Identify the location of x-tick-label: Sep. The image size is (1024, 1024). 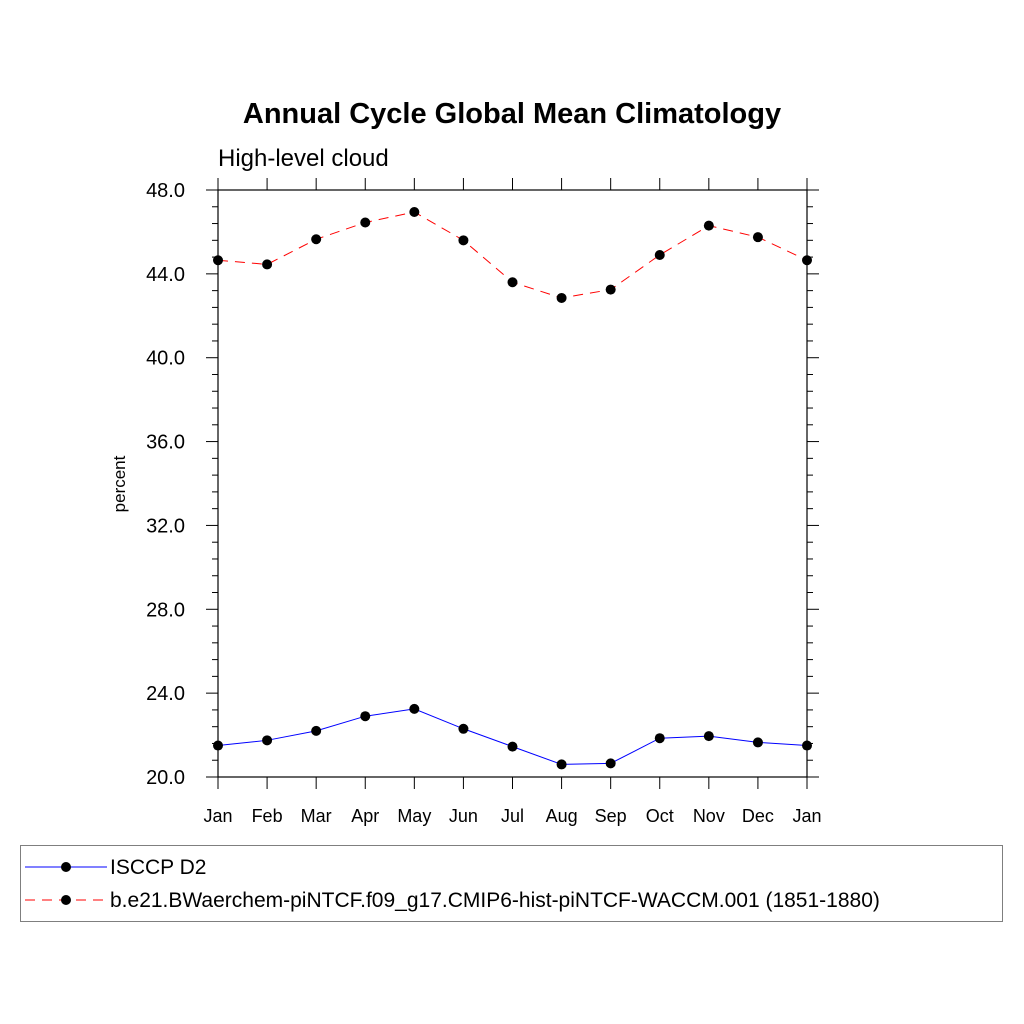
(611, 816).